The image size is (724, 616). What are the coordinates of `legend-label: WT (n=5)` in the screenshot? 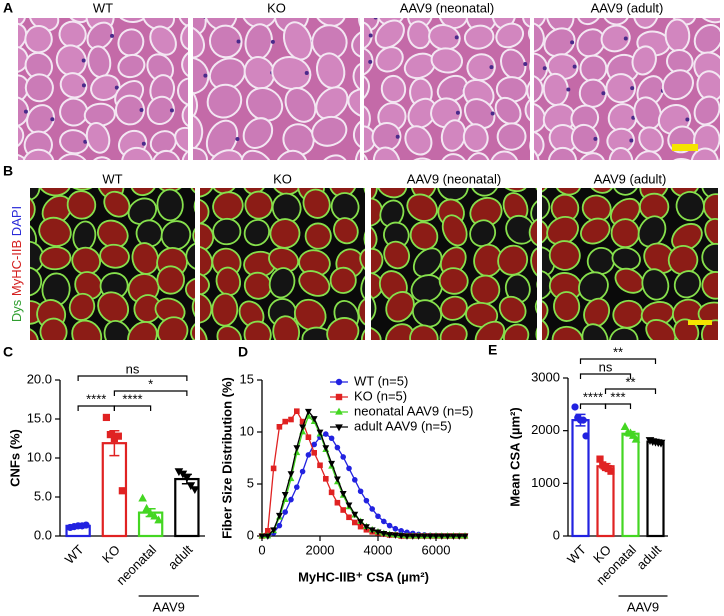 It's located at (381, 380).